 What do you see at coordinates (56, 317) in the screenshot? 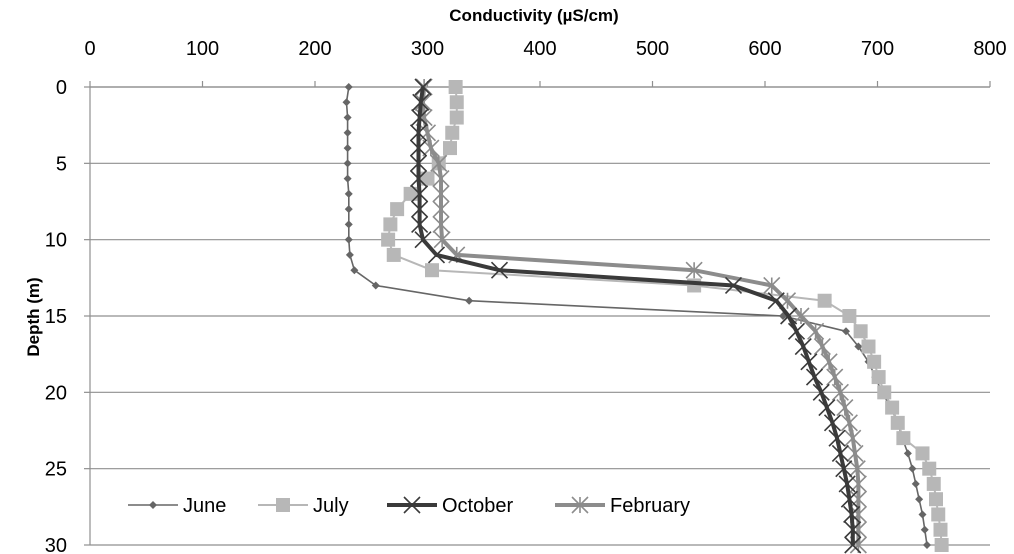
I see `y-tick-label: 15` at bounding box center [56, 317].